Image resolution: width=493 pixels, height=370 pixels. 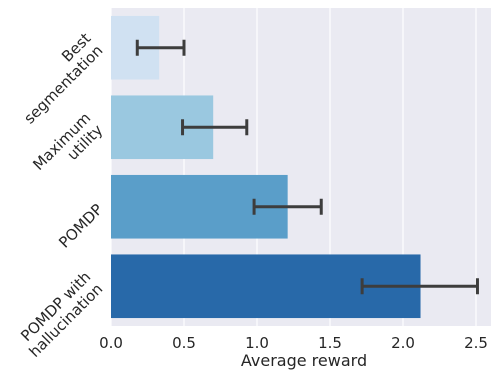 What do you see at coordinates (403, 343) in the screenshot?
I see `x-tick-label: 2.0` at bounding box center [403, 343].